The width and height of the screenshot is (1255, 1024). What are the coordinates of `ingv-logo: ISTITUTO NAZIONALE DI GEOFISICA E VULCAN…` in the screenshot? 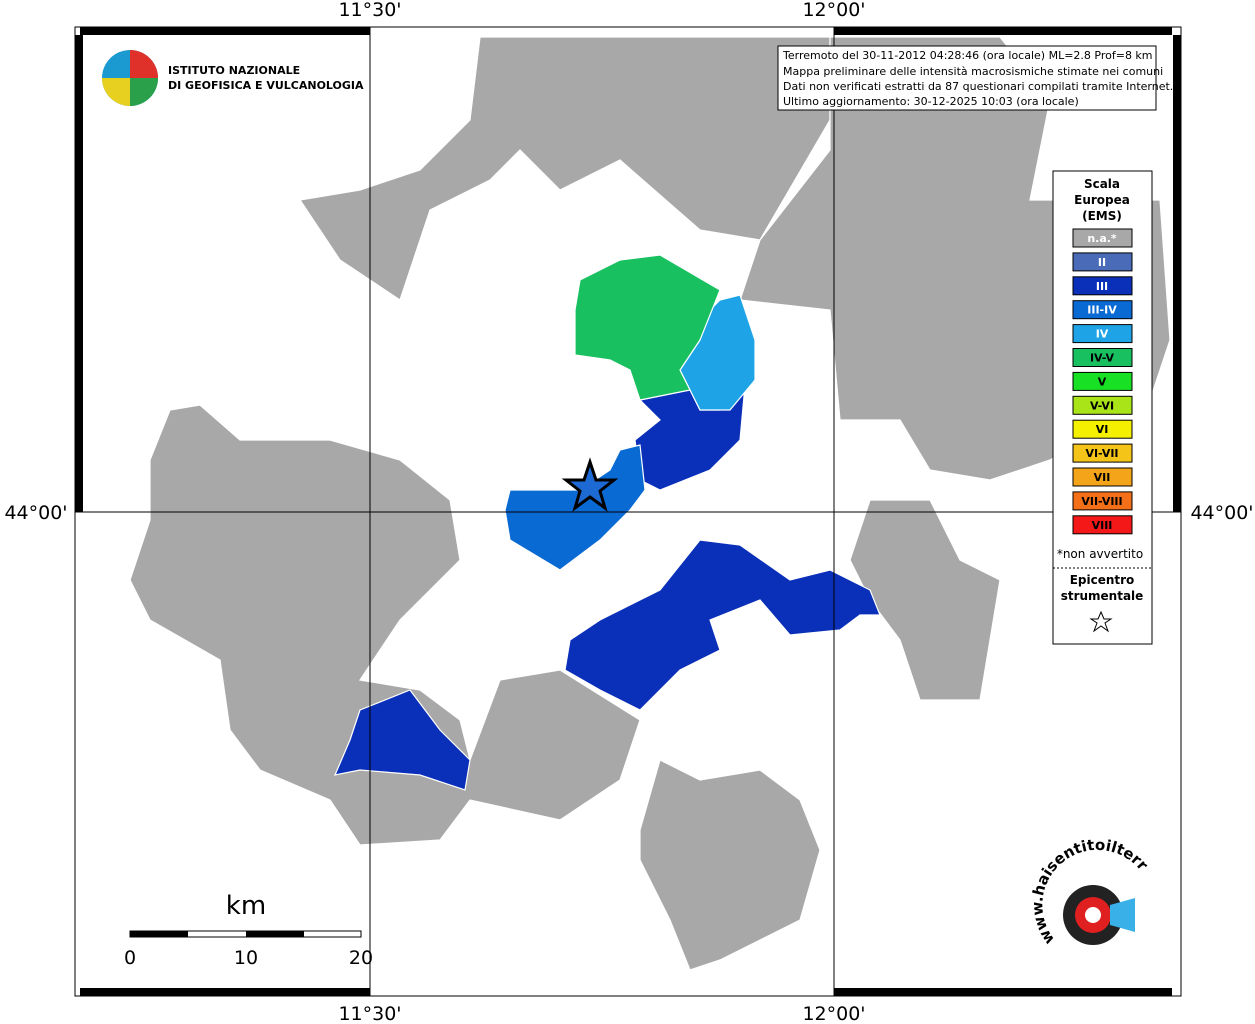 It's located at (233, 78).